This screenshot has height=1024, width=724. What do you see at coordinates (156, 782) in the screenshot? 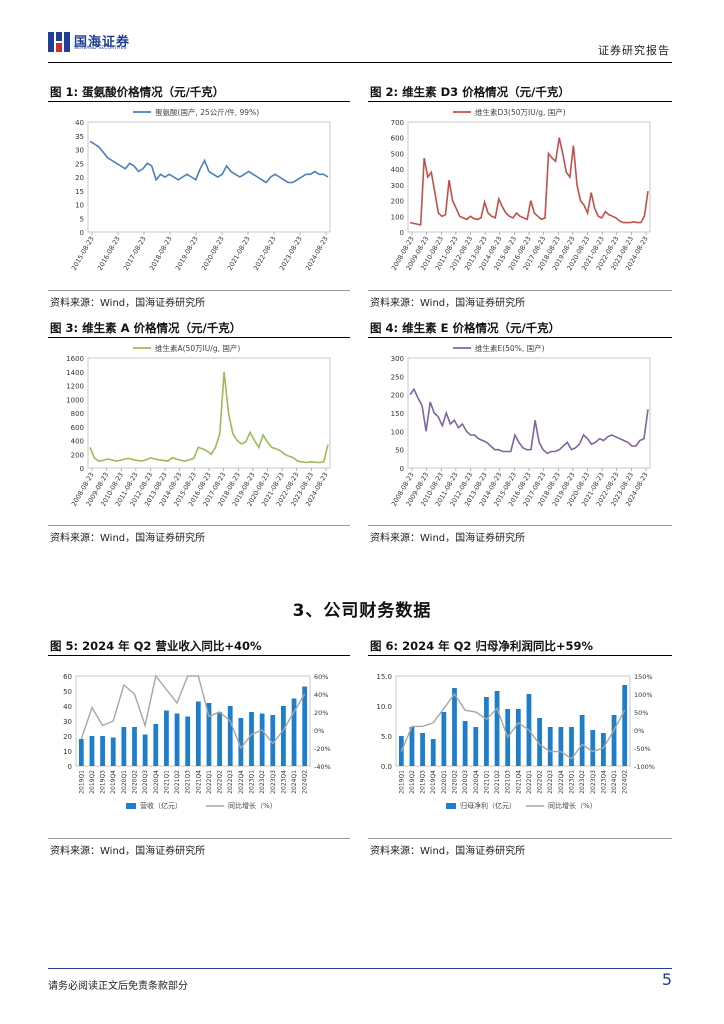
I see `category-label: 2020Q4` at bounding box center [156, 782].